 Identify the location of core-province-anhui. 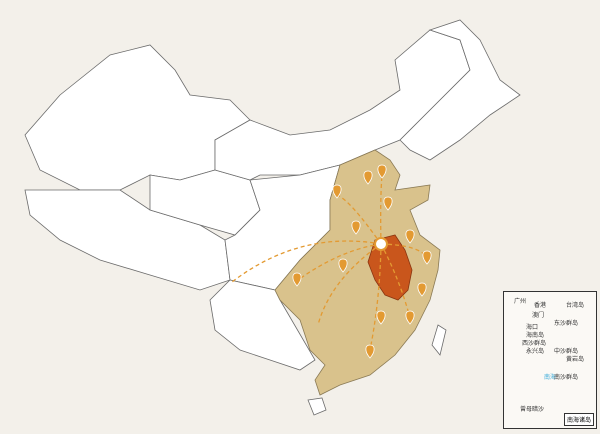
(390, 267).